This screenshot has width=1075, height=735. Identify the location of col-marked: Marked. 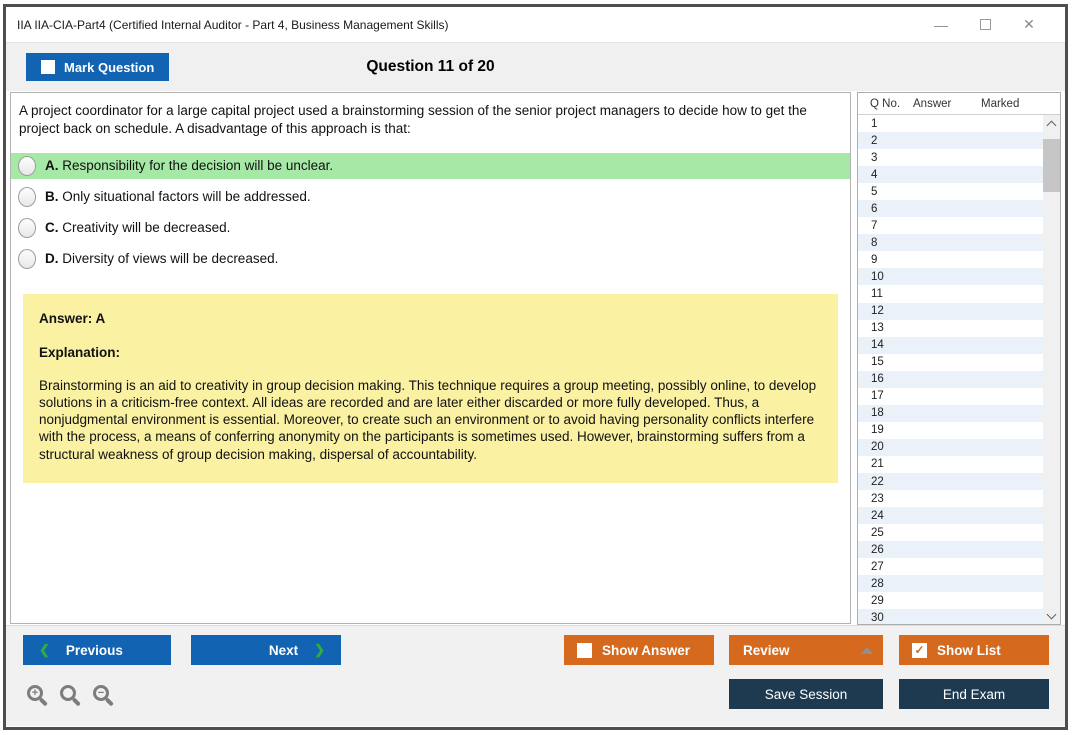
(1000, 103).